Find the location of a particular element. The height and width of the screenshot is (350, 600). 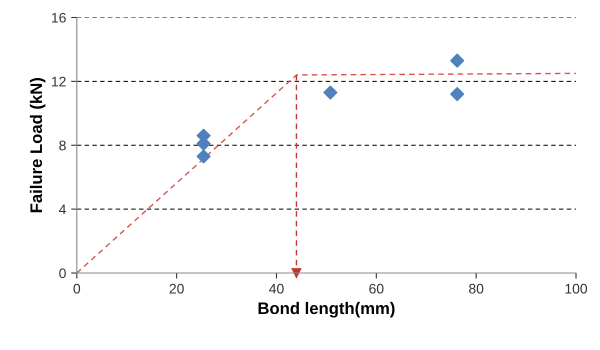

x-tick-label: 40 is located at coordinates (276, 289).